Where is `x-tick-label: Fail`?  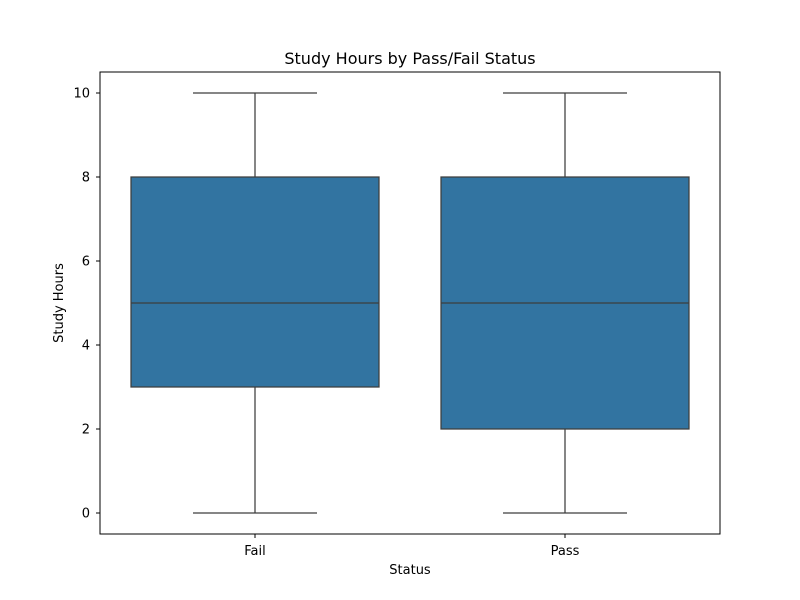 x-tick-label: Fail is located at coordinates (254, 551).